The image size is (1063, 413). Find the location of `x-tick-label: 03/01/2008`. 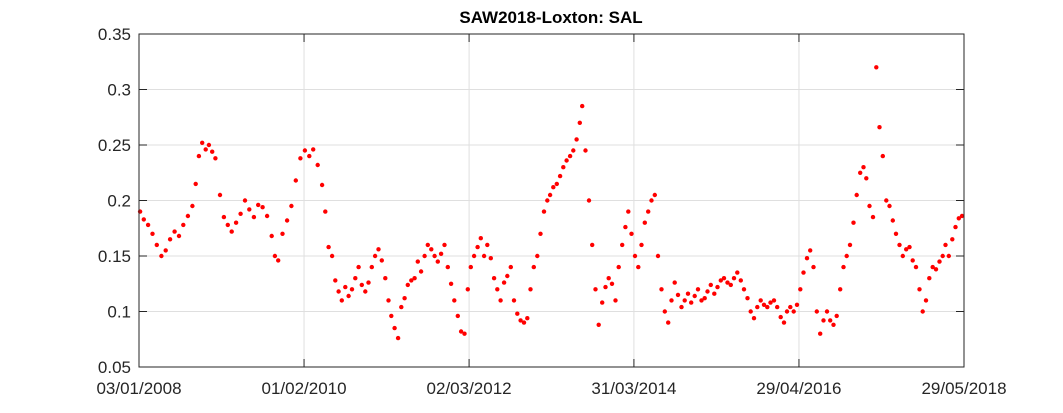

x-tick-label: 03/01/2008 is located at coordinates (138, 388).